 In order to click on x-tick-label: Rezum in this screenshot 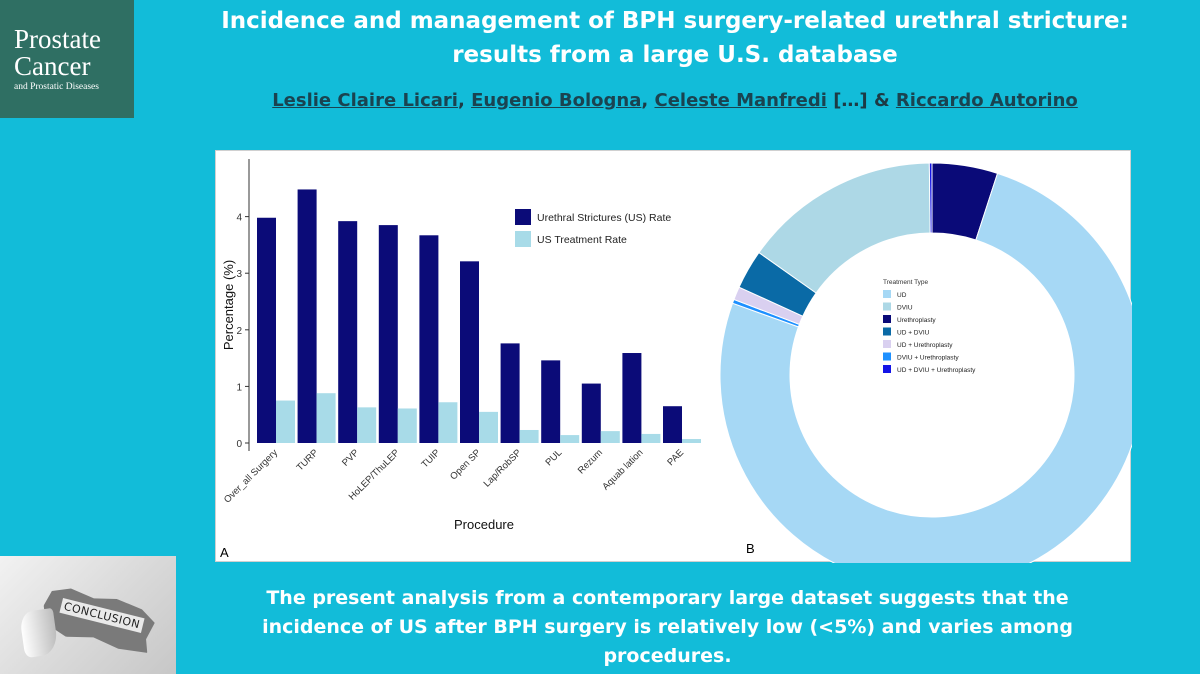, I will do `click(590, 461)`.